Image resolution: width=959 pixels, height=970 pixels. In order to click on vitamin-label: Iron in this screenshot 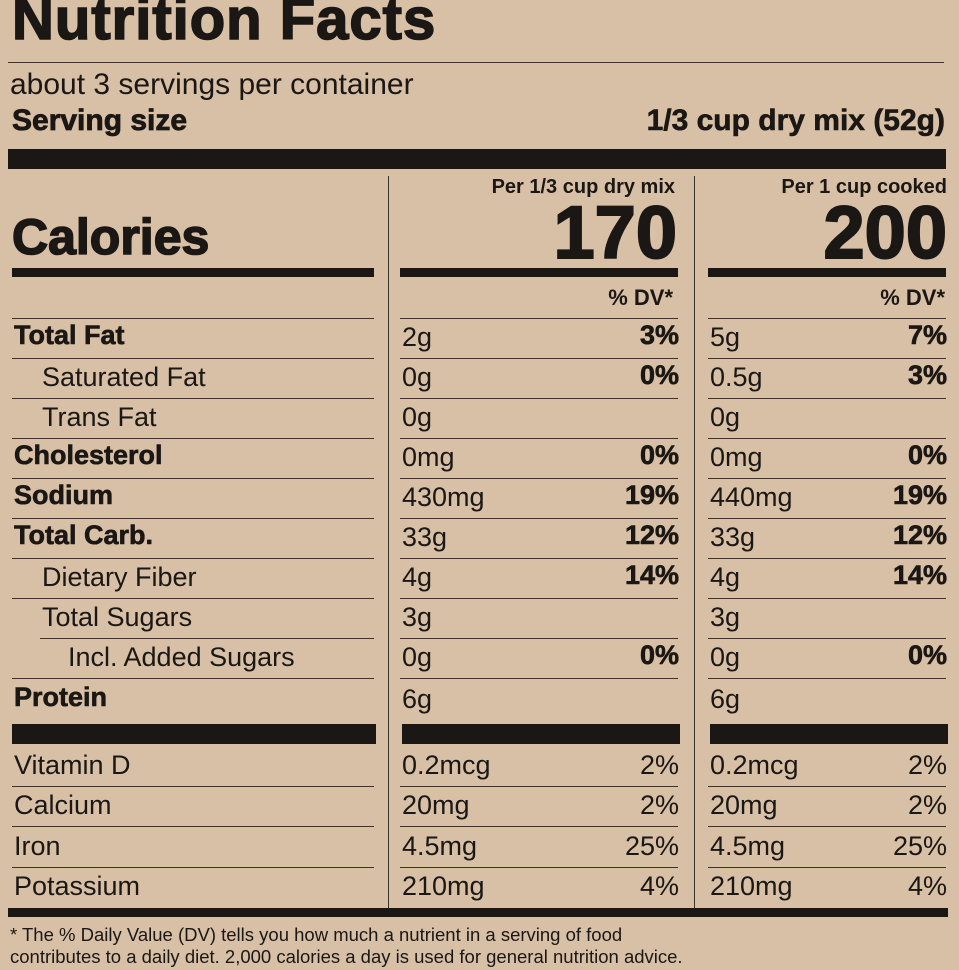, I will do `click(37, 846)`.